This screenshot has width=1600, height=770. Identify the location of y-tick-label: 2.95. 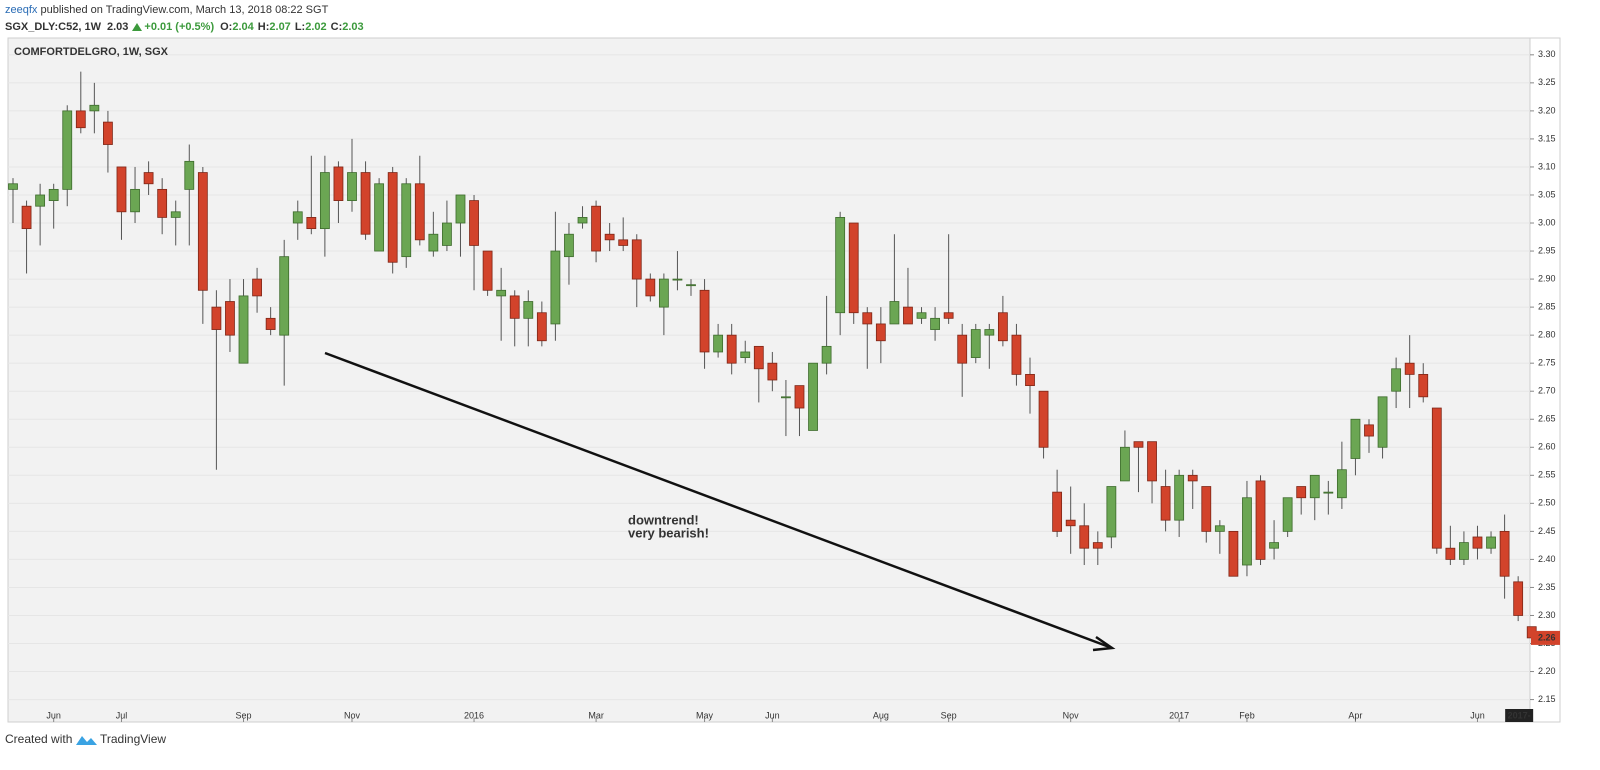
(1547, 250).